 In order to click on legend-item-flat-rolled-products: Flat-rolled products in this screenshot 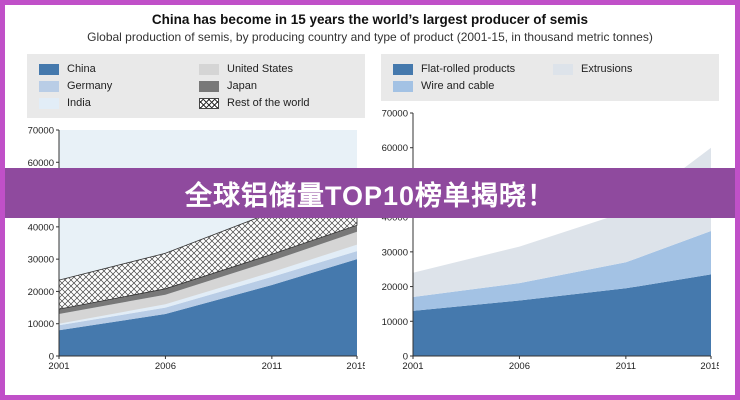, I will do `click(470, 69)`.